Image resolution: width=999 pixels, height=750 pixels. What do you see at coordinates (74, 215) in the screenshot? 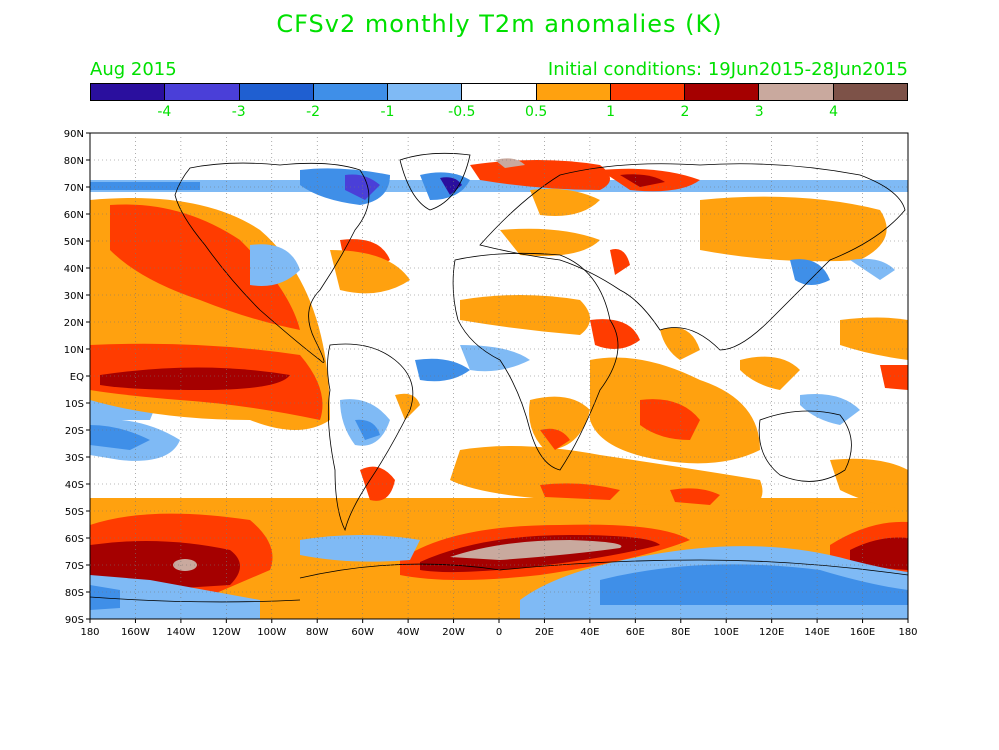
I see `lat-label: 60N` at bounding box center [74, 215].